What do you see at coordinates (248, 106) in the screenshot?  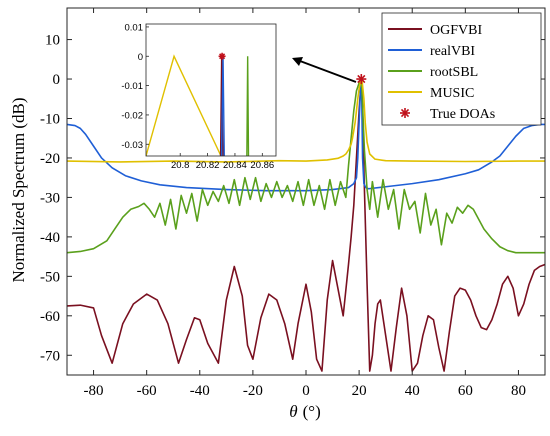 I see `inset-rootsbl-line` at bounding box center [248, 106].